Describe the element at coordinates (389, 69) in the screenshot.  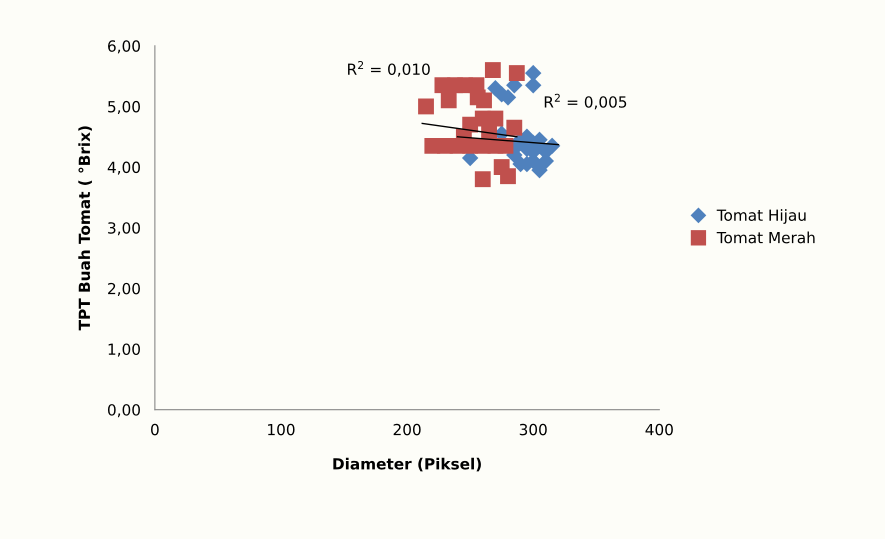
I see `annotation: R$^{2}$ = 0,010` at that location.